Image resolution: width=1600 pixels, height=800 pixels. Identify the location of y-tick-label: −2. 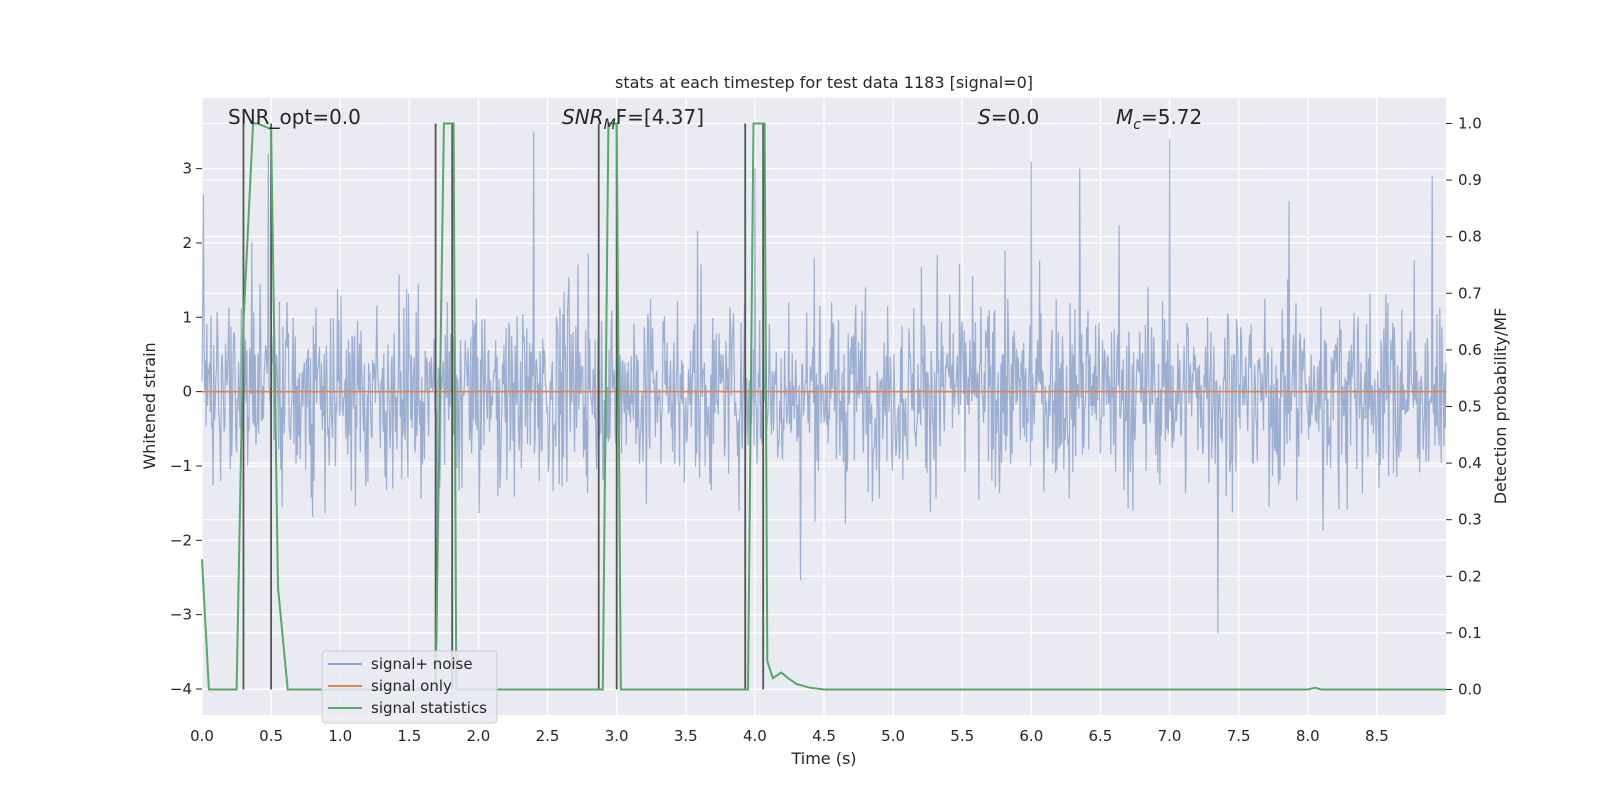
(181, 540).